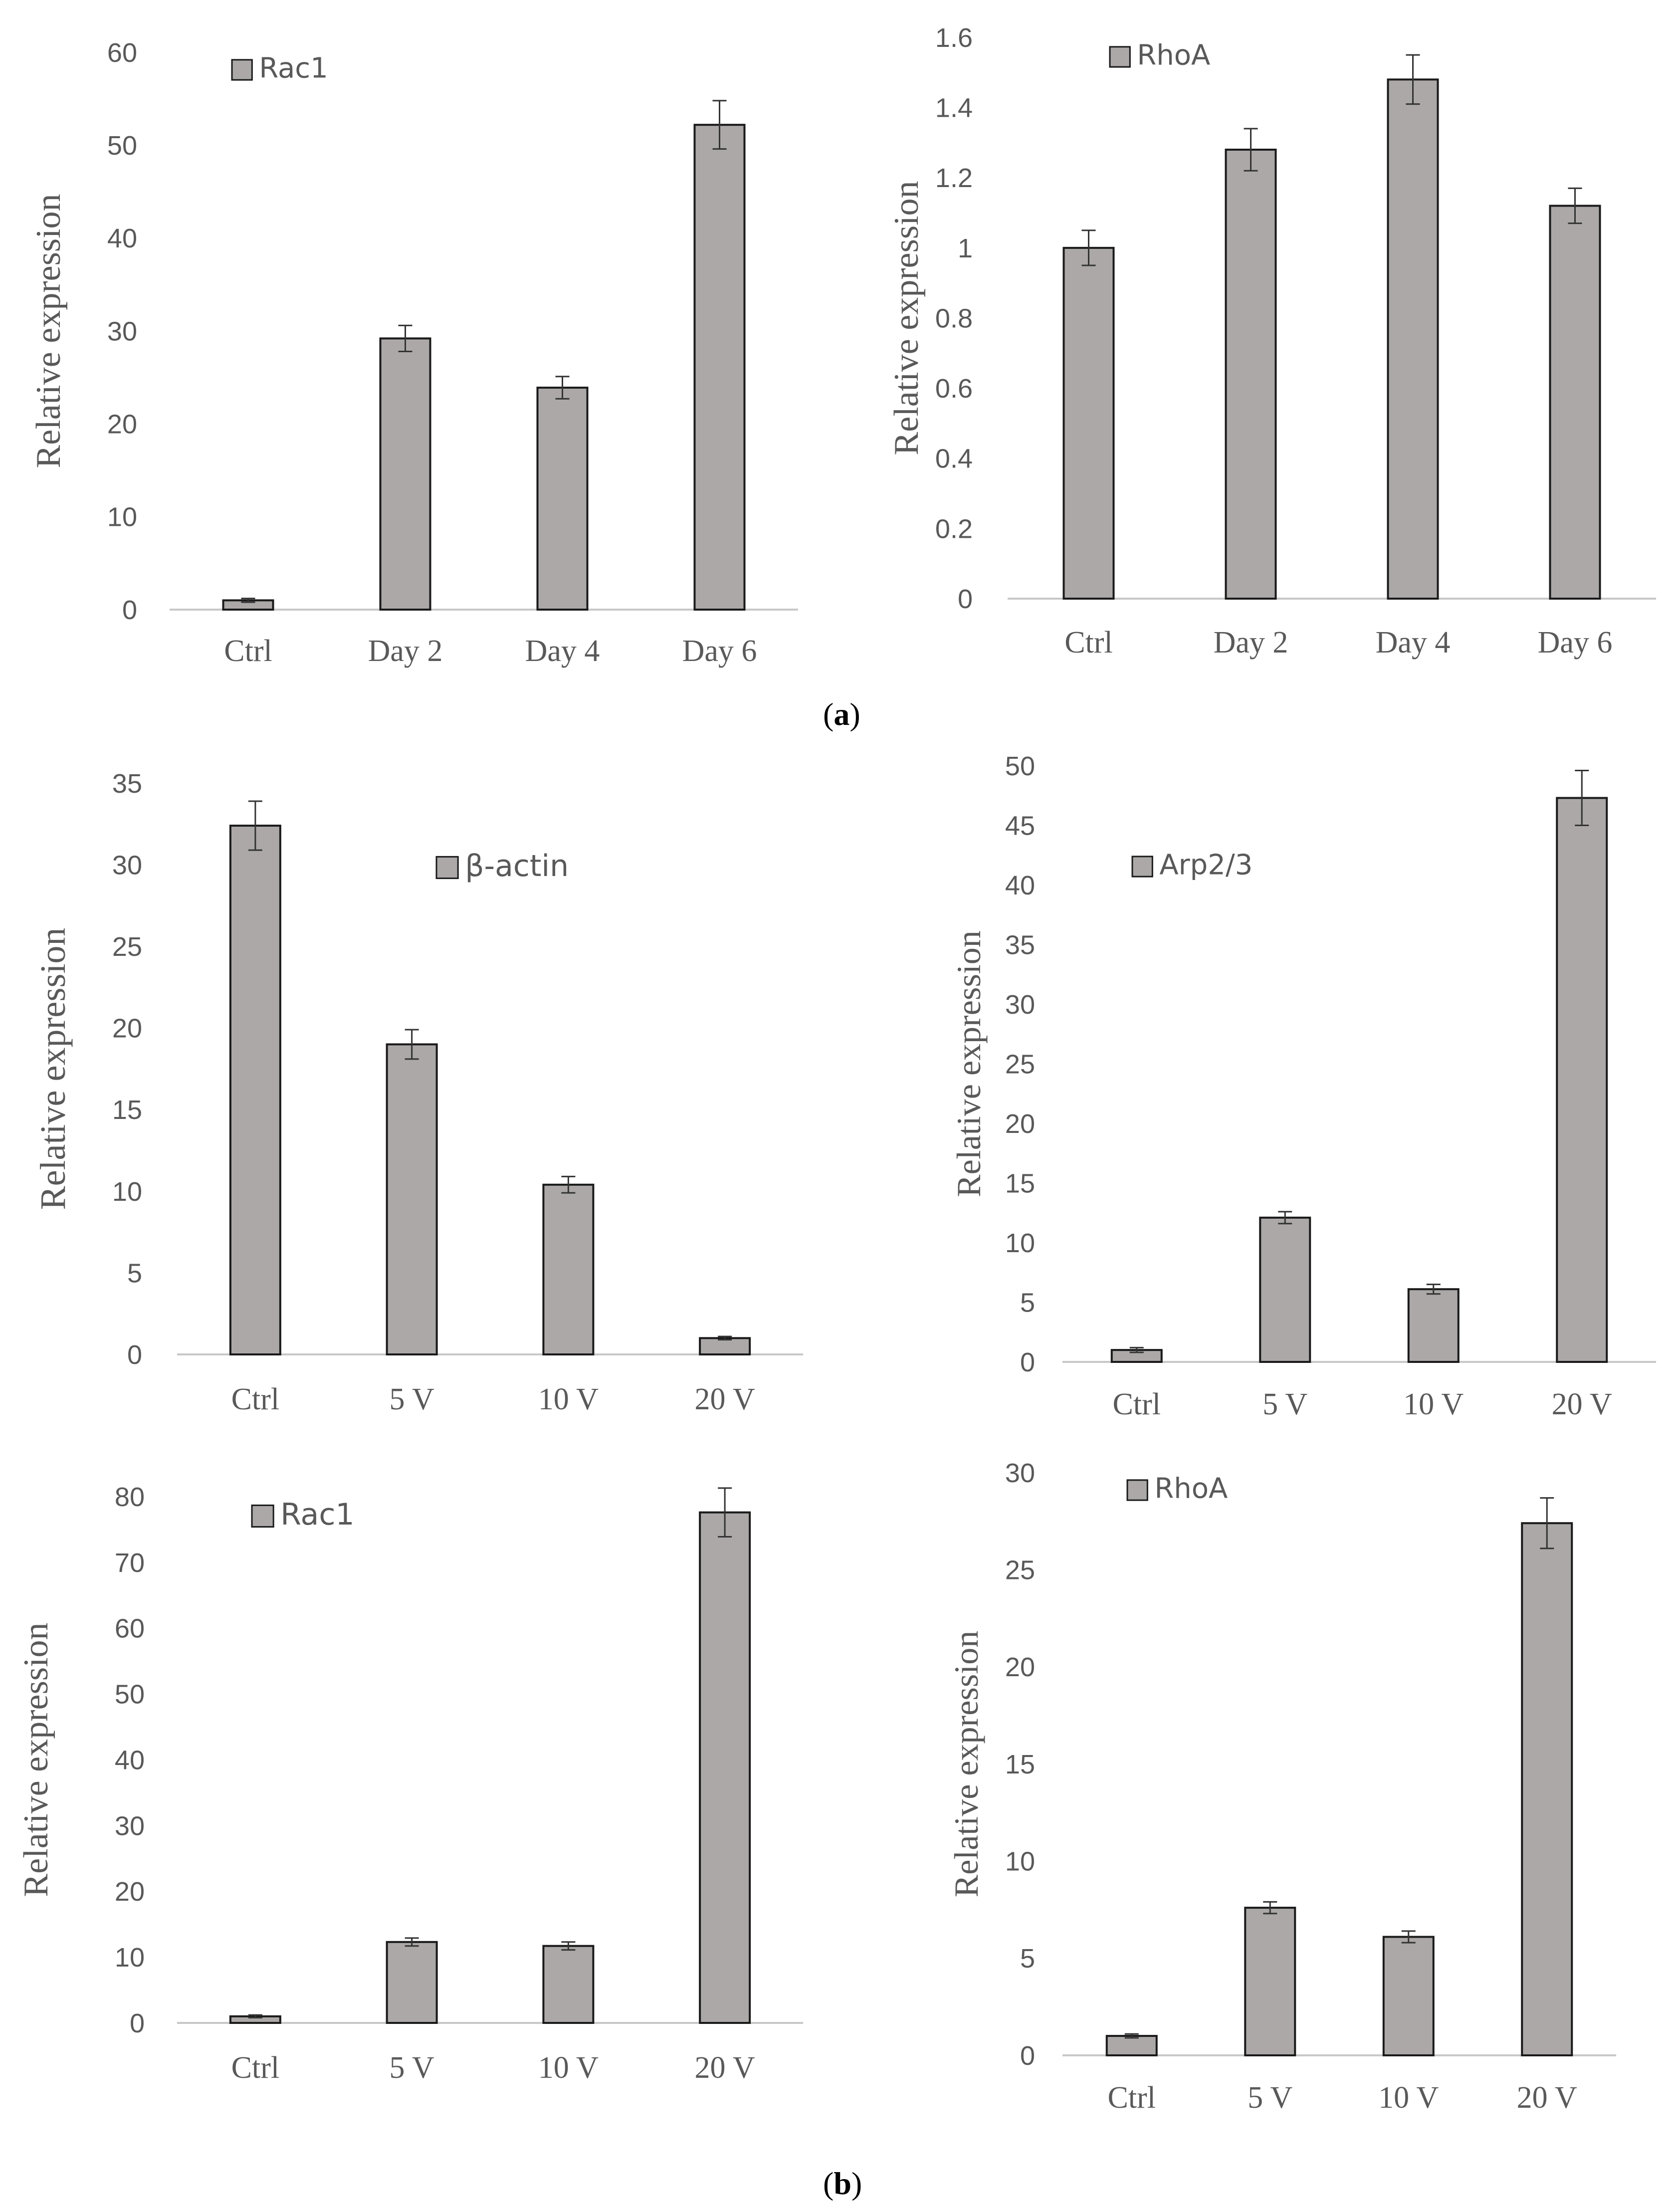 The height and width of the screenshot is (2207, 1680). What do you see at coordinates (562, 651) in the screenshot?
I see `category-label: Day 4` at bounding box center [562, 651].